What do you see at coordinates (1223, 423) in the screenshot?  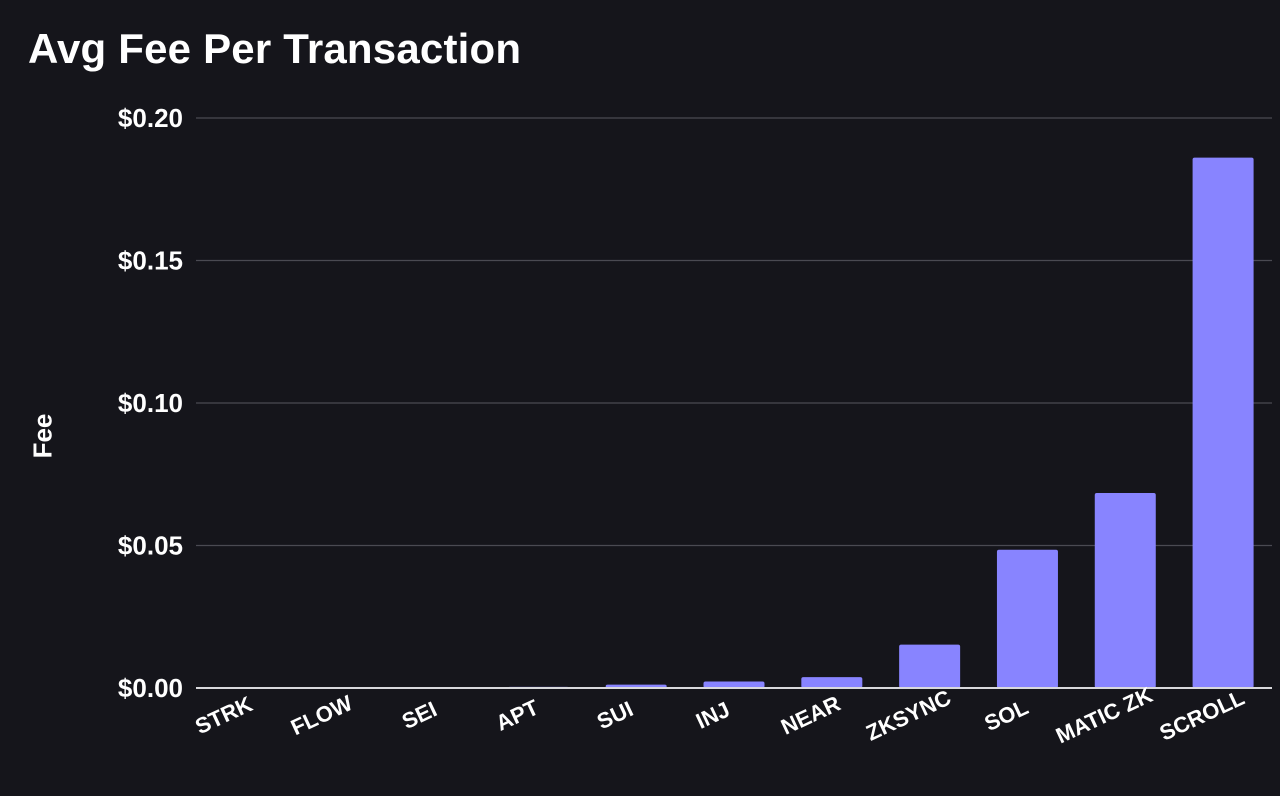 I see `bar-scroll` at bounding box center [1223, 423].